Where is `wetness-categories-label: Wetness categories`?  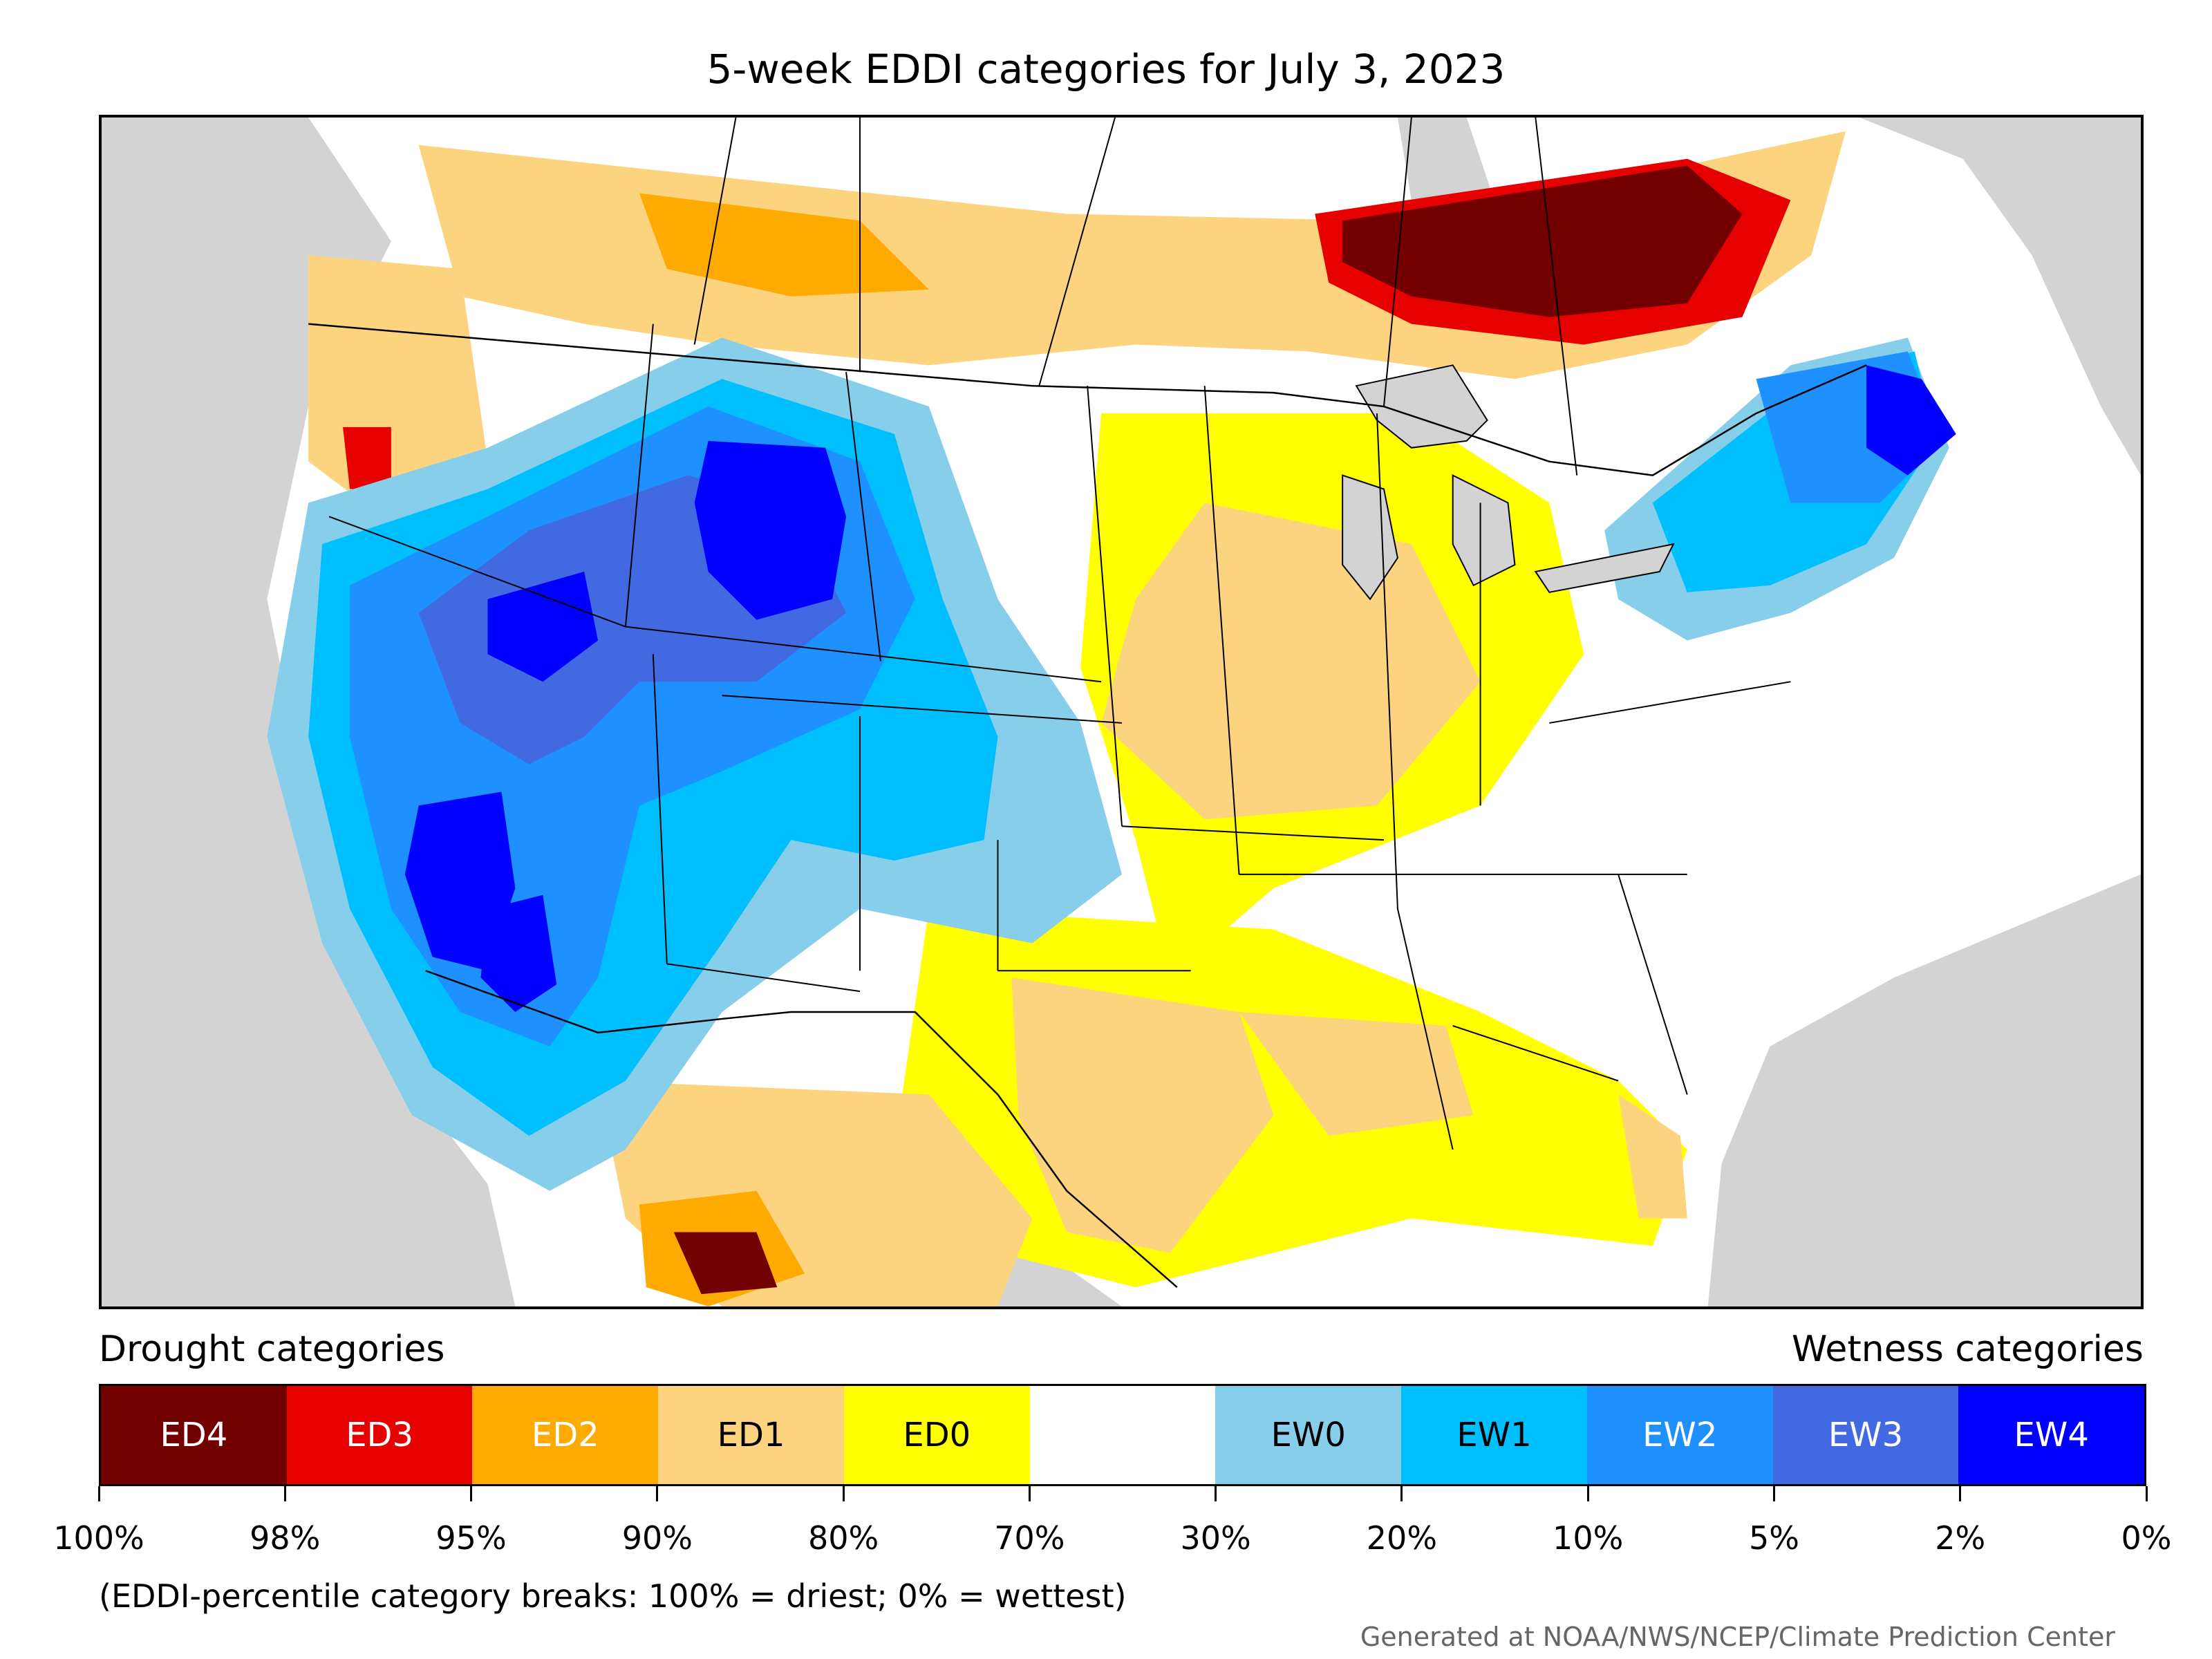
wetness-categories-label: Wetness categories is located at coordinates (1968, 1349).